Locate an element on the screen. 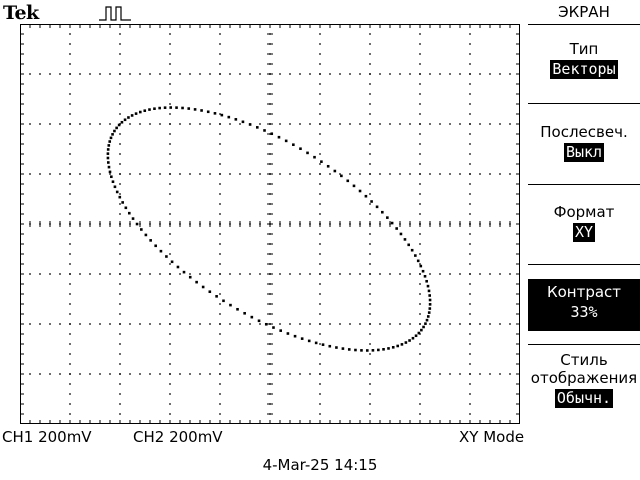 This screenshot has height=480, width=640. menu-item-type: Тип Векторы is located at coordinates (584, 68).